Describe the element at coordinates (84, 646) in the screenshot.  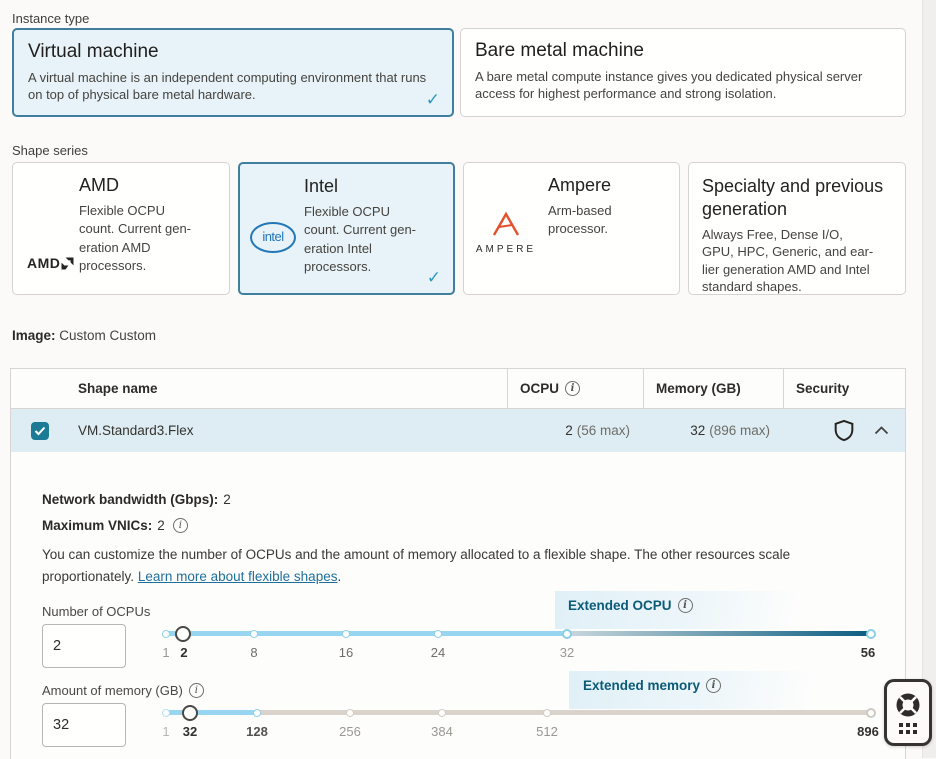
I see `ocpu-input` at that location.